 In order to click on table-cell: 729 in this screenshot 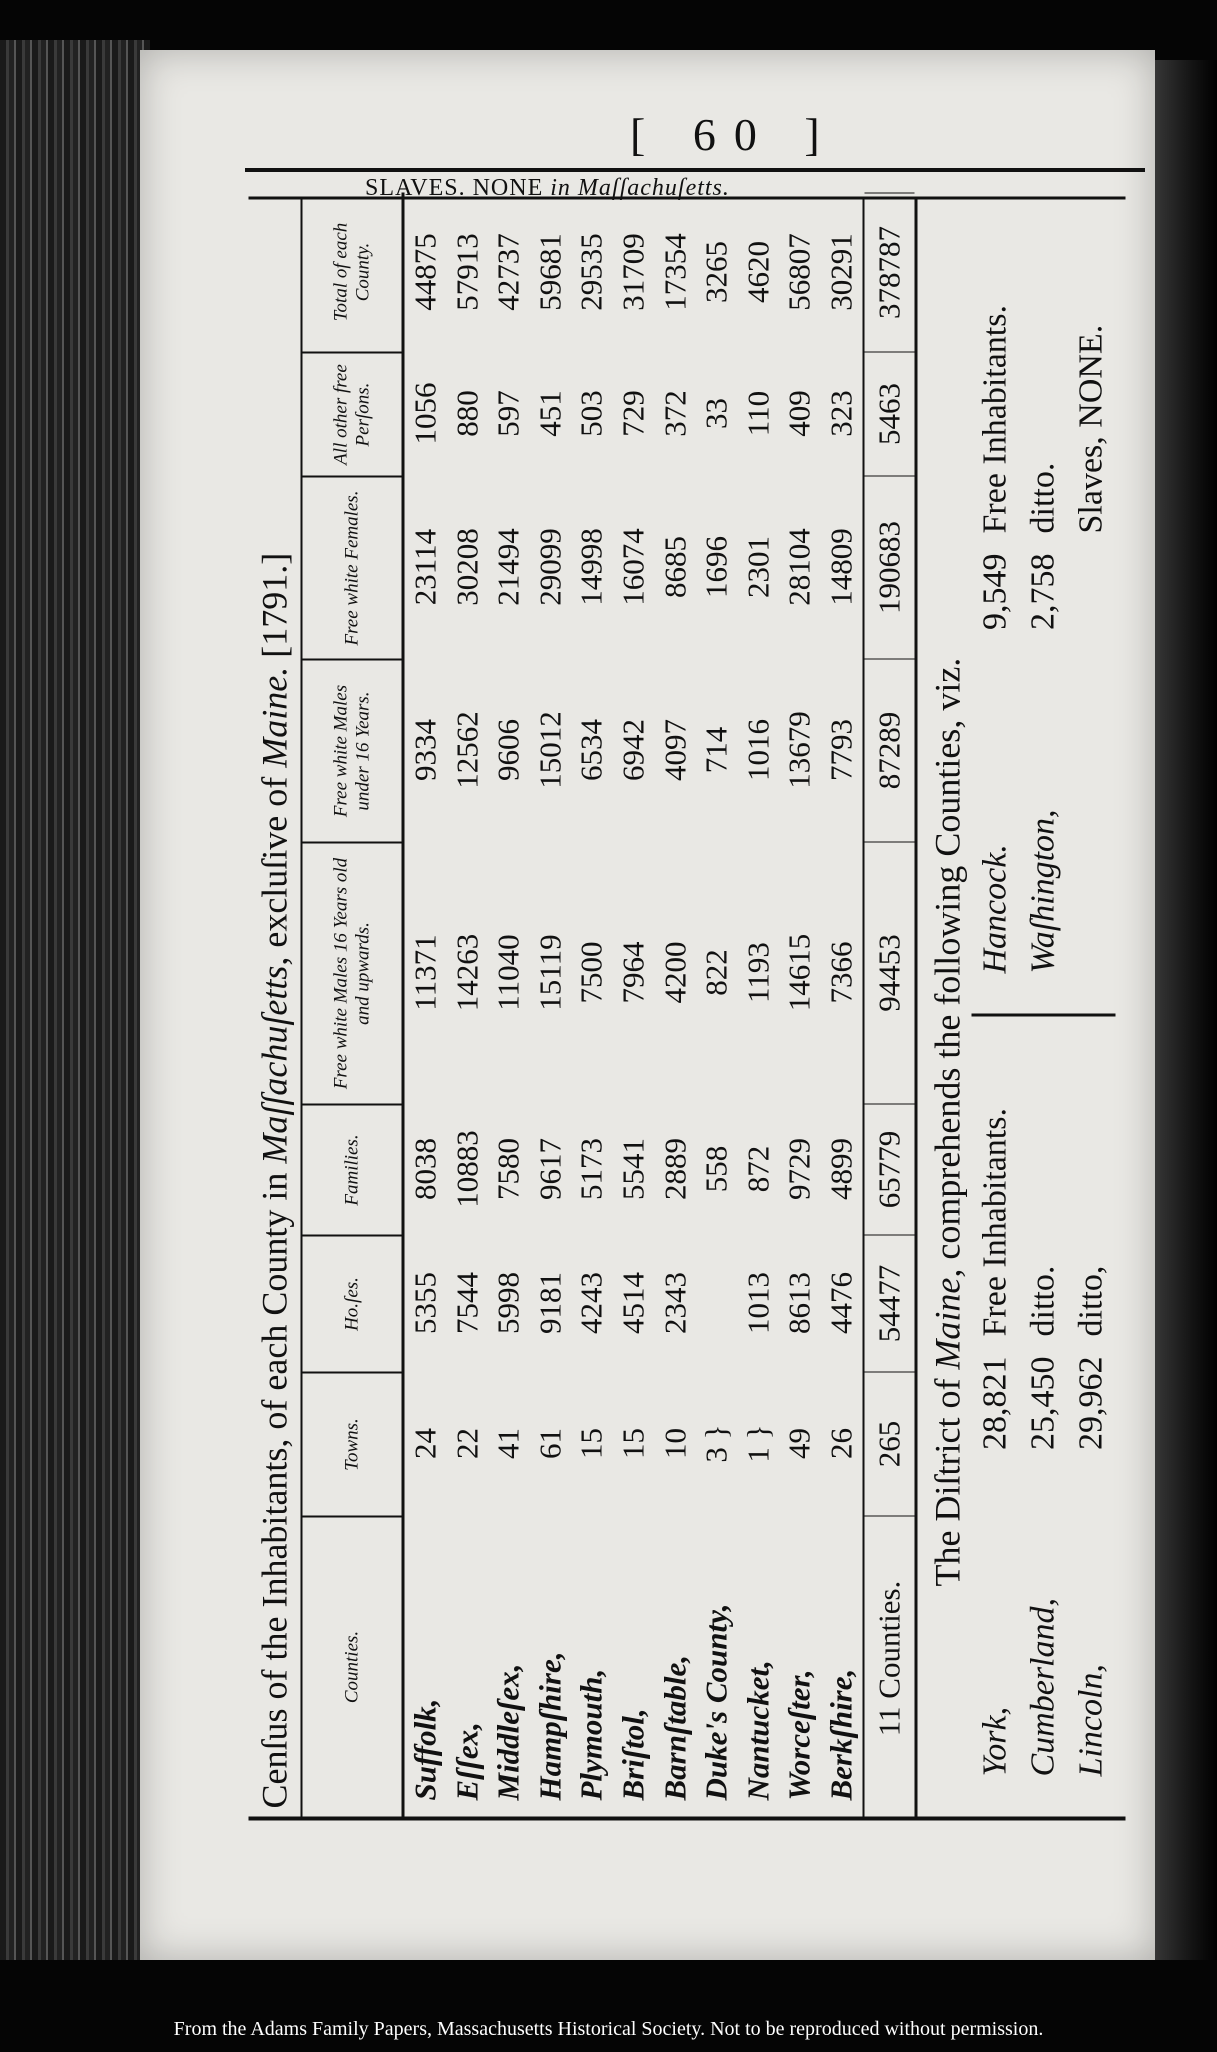, I will do `click(633, 413)`.